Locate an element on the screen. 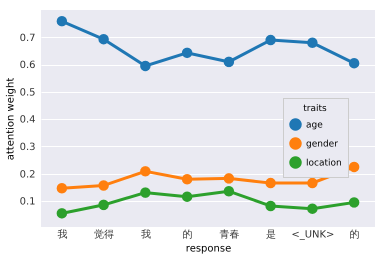  y-tick-label: 0.4 is located at coordinates (28, 120).